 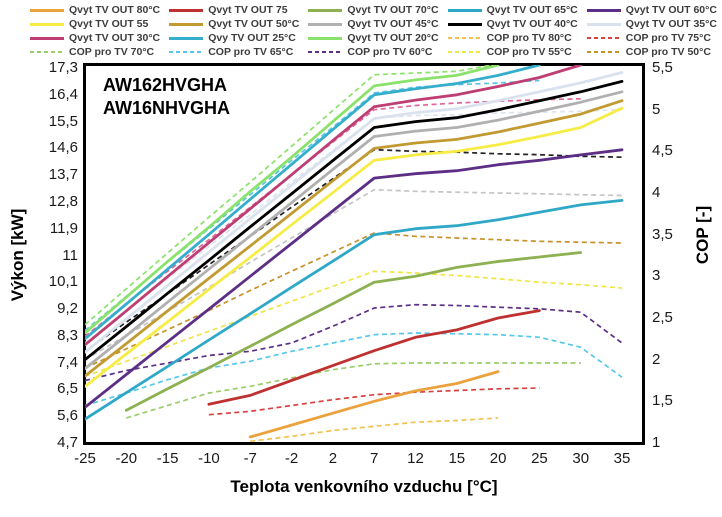 I want to click on y-left-tick-label: 7,4, so click(x=67, y=362).